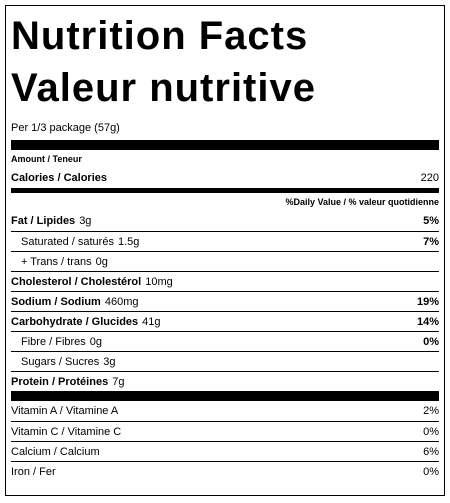  Describe the element at coordinates (225, 471) in the screenshot. I see `vitamin-row: Iron / Fer 0%` at that location.